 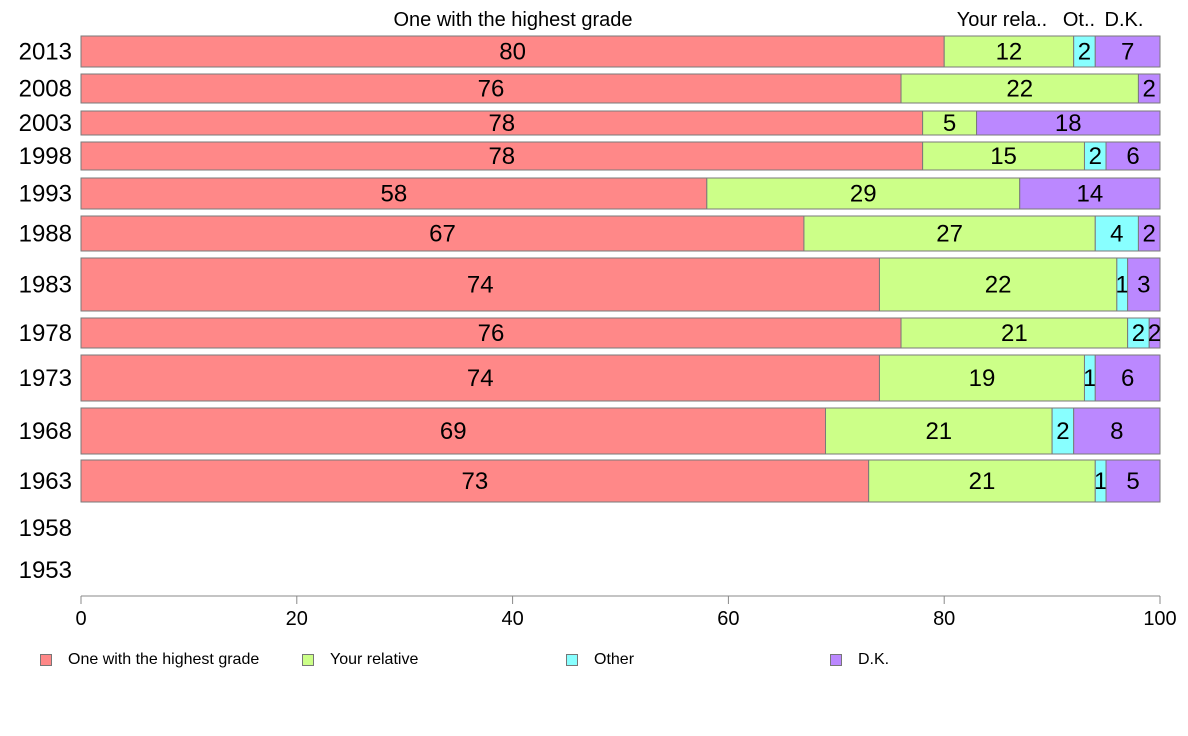 I want to click on data-label-1968-d-k: 8, so click(x=1116, y=431).